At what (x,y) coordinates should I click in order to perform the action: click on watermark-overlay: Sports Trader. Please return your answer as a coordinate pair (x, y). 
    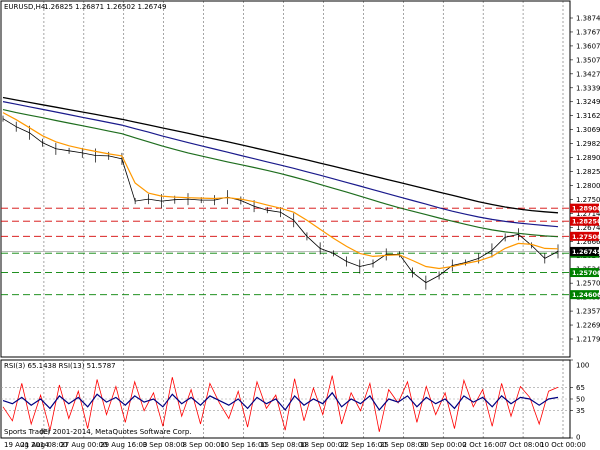
    Looking at the image, I should click on (27, 432).